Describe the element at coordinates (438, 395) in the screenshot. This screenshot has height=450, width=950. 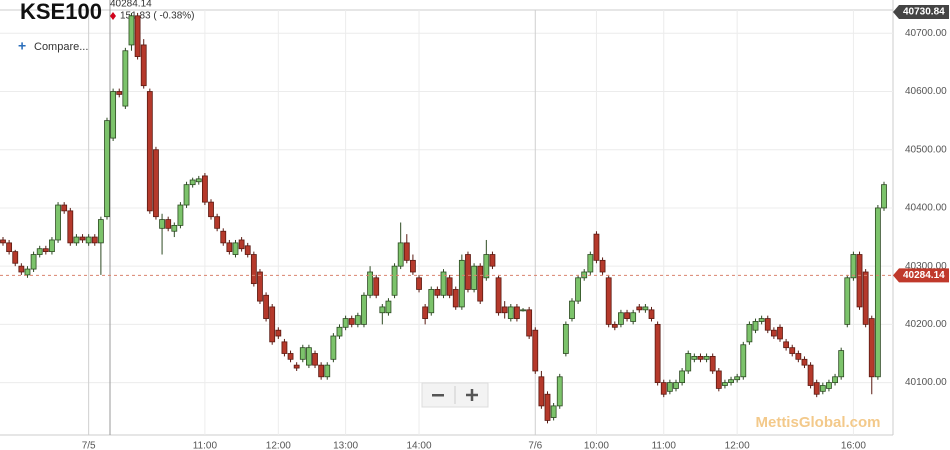
I see `zoom-out` at that location.